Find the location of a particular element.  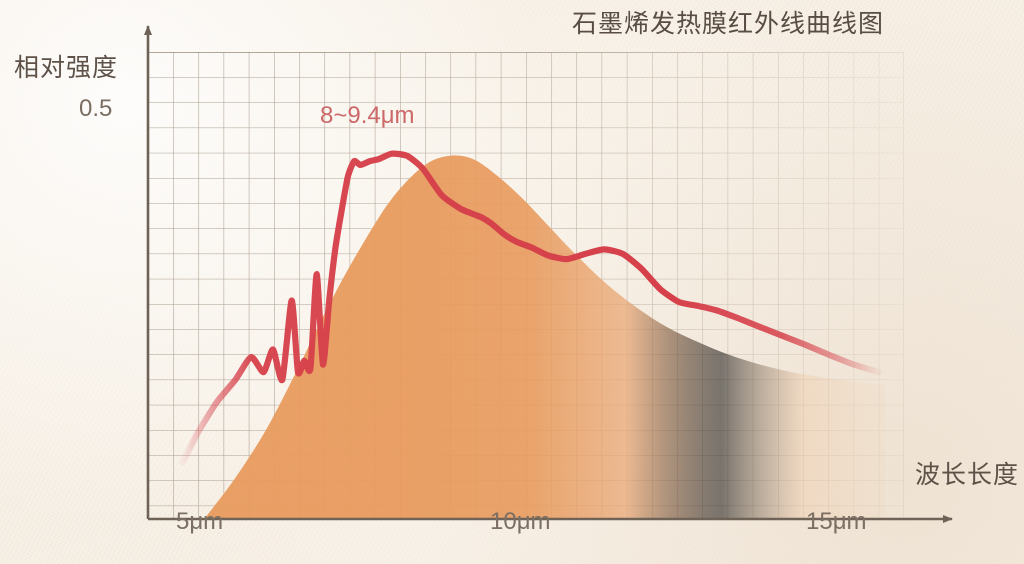

y-axis-tick-label: 0.5 is located at coordinates (96, 108).